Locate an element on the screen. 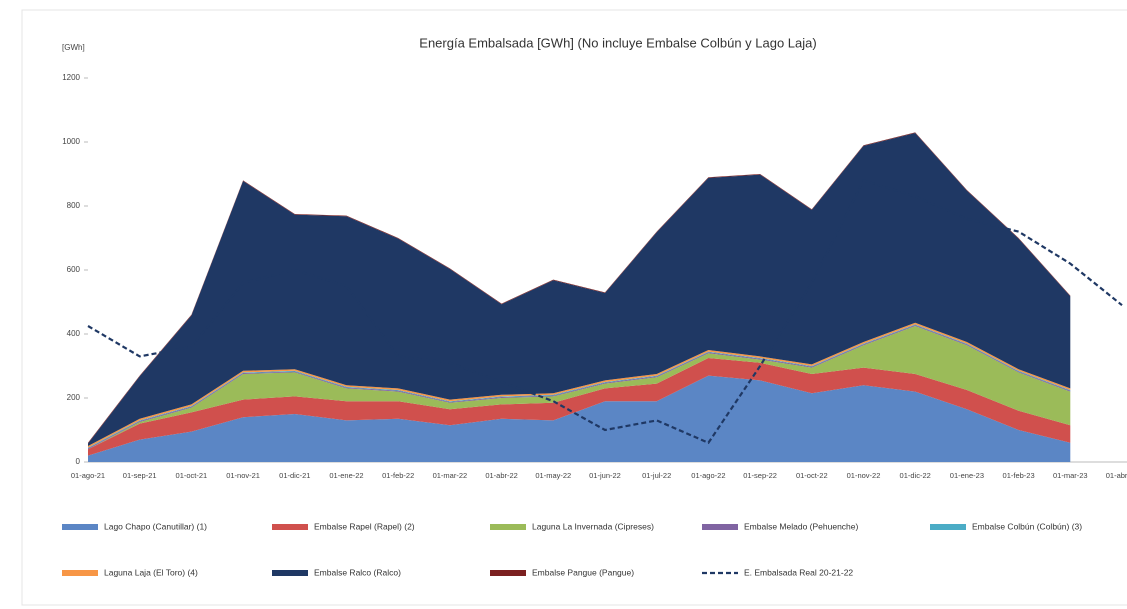  legend-label: Laguna Laja (El Toro) (4) is located at coordinates (151, 572).